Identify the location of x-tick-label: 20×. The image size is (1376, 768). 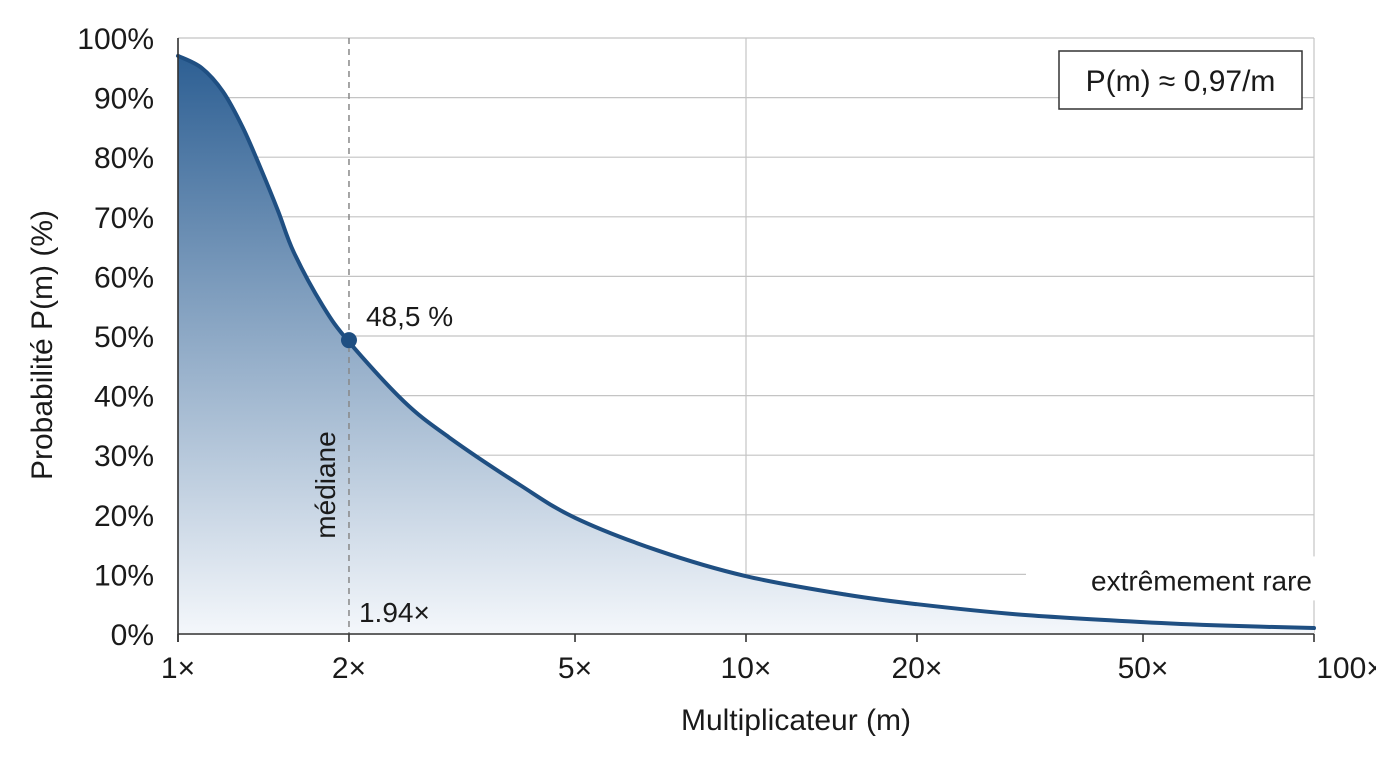
(917, 668).